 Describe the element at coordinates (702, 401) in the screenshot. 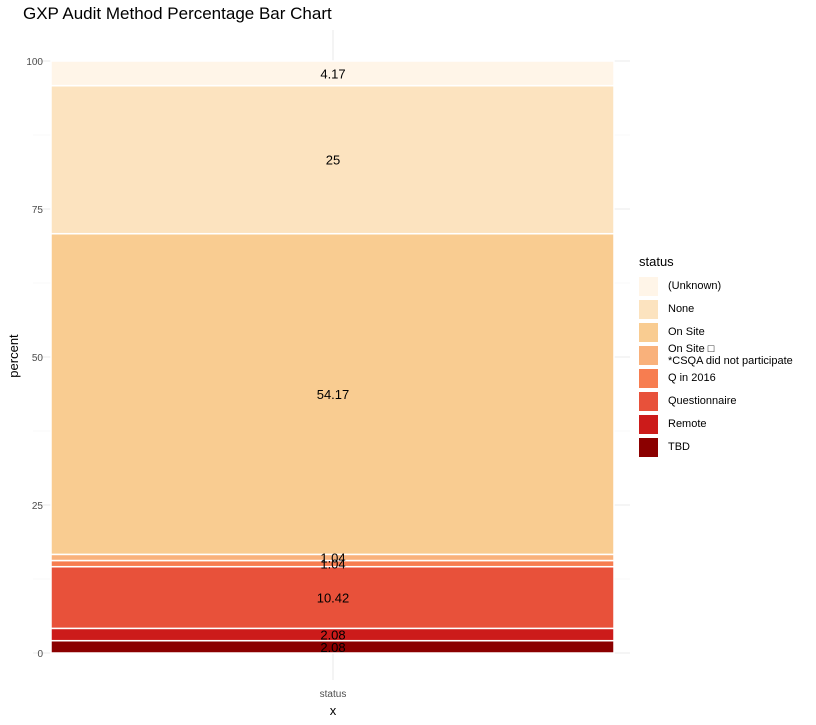

I see `legend-label: Questionnaire` at that location.